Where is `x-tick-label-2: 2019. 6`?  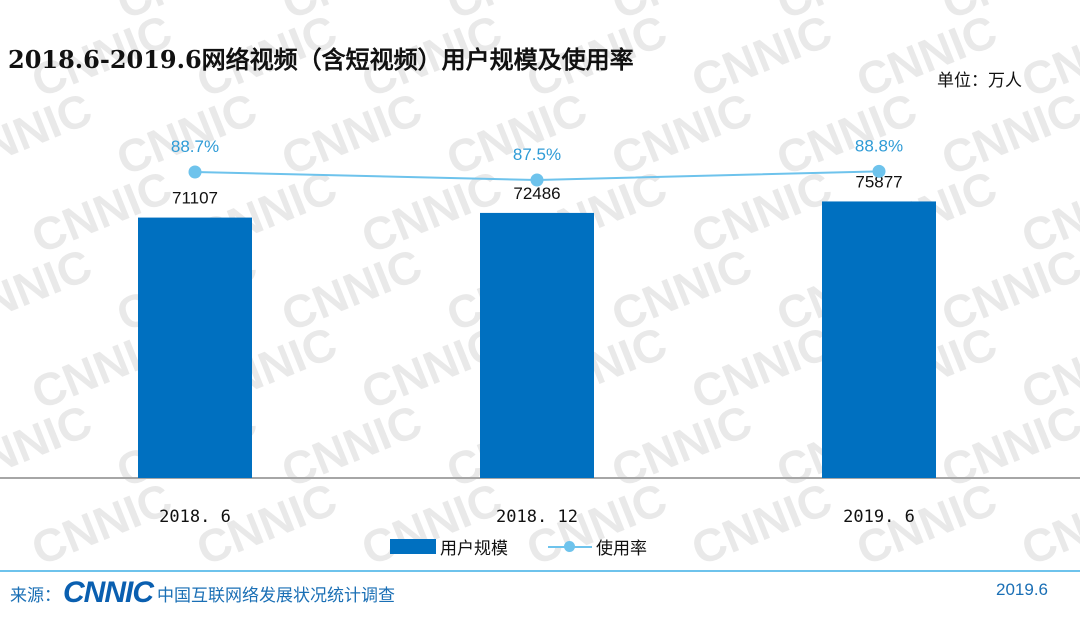
x-tick-label-2: 2019. 6 is located at coordinates (879, 517).